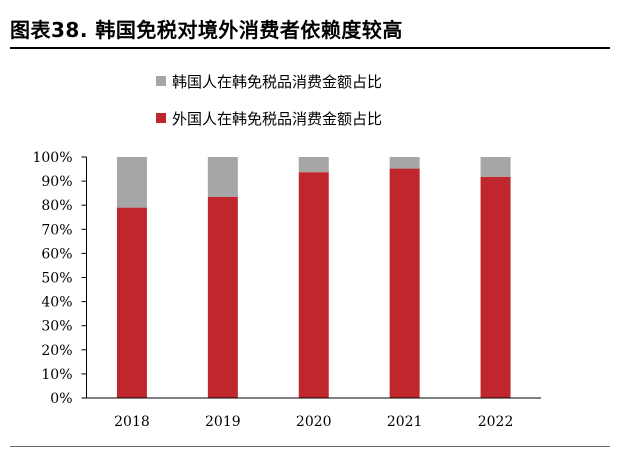 Image resolution: width=619 pixels, height=453 pixels. What do you see at coordinates (222, 177) in the screenshot?
I see `bar-segment-2019-domestic` at bounding box center [222, 177].